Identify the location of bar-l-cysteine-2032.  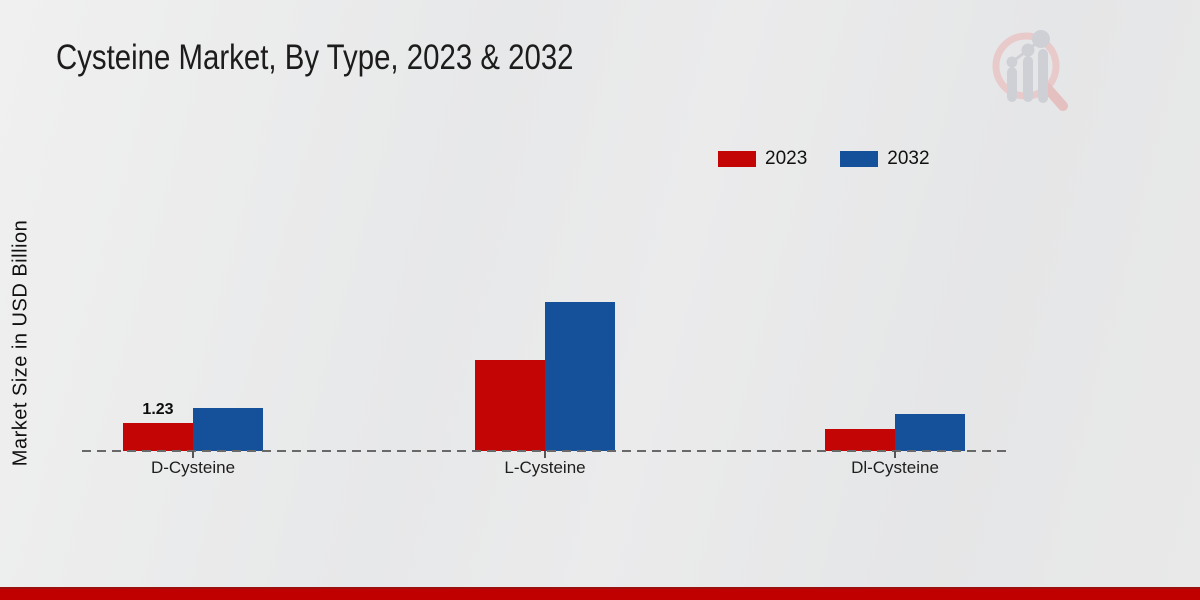
(580, 376).